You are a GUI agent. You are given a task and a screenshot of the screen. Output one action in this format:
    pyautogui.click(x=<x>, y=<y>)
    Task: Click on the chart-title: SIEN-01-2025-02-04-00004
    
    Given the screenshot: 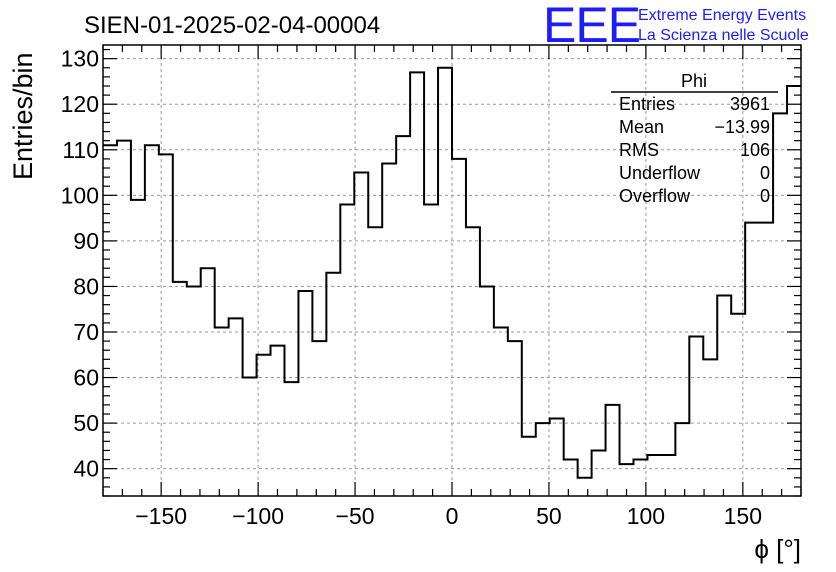 What is the action you would take?
    pyautogui.click(x=232, y=25)
    